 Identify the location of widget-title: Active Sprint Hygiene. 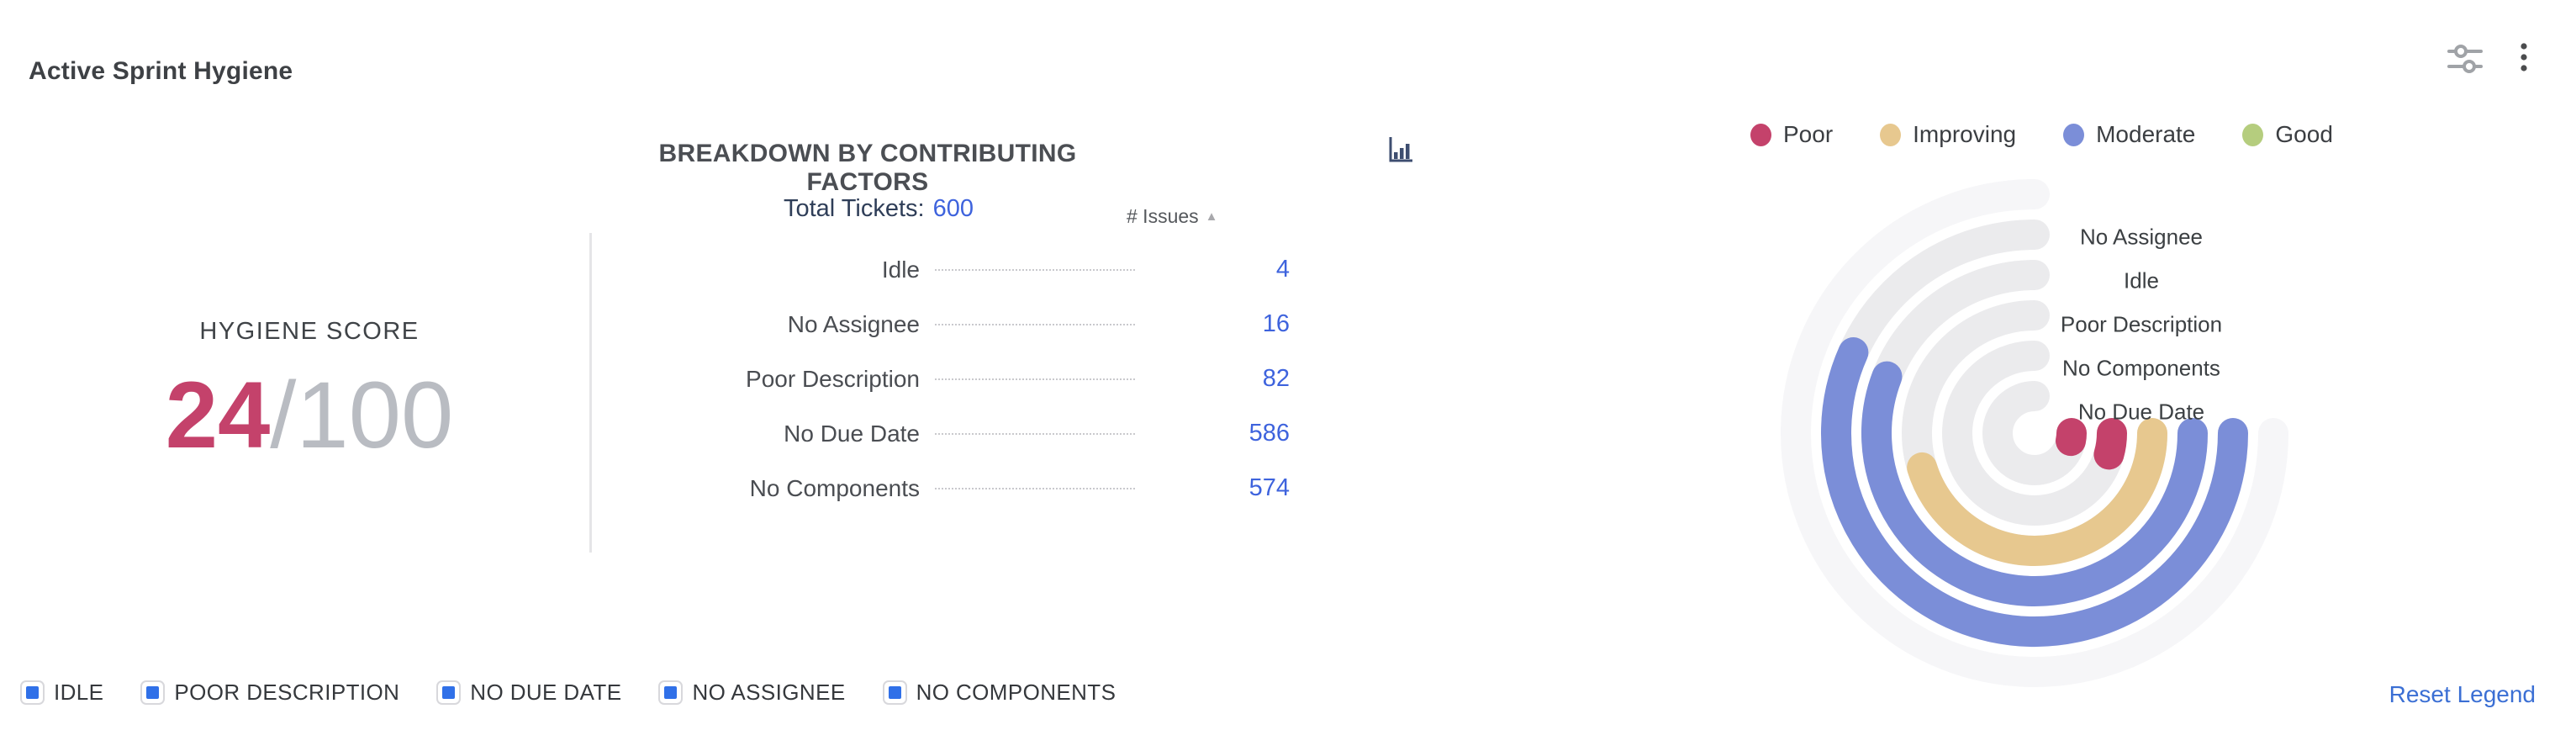
(161, 71).